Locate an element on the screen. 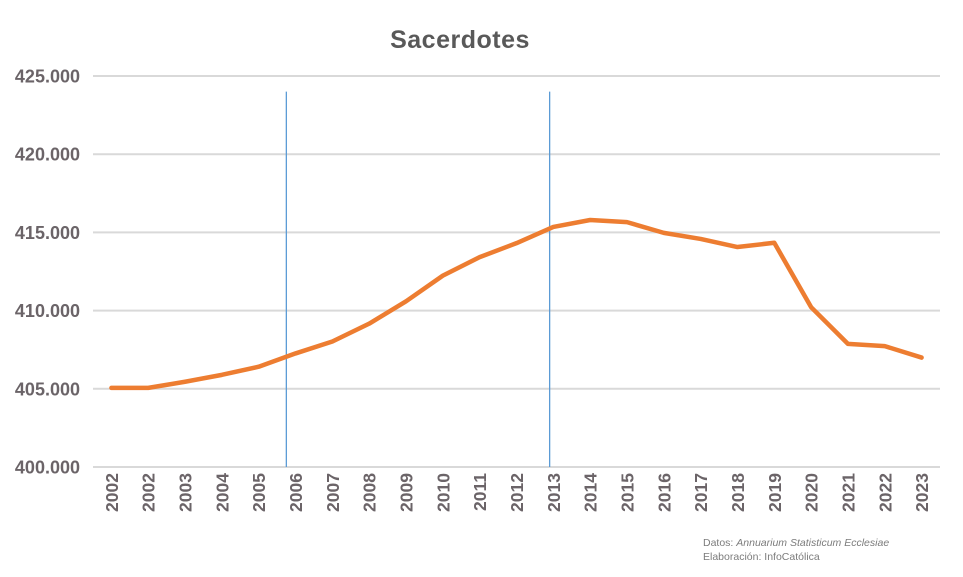  x-axis-tick-label: 2017 is located at coordinates (701, 492).